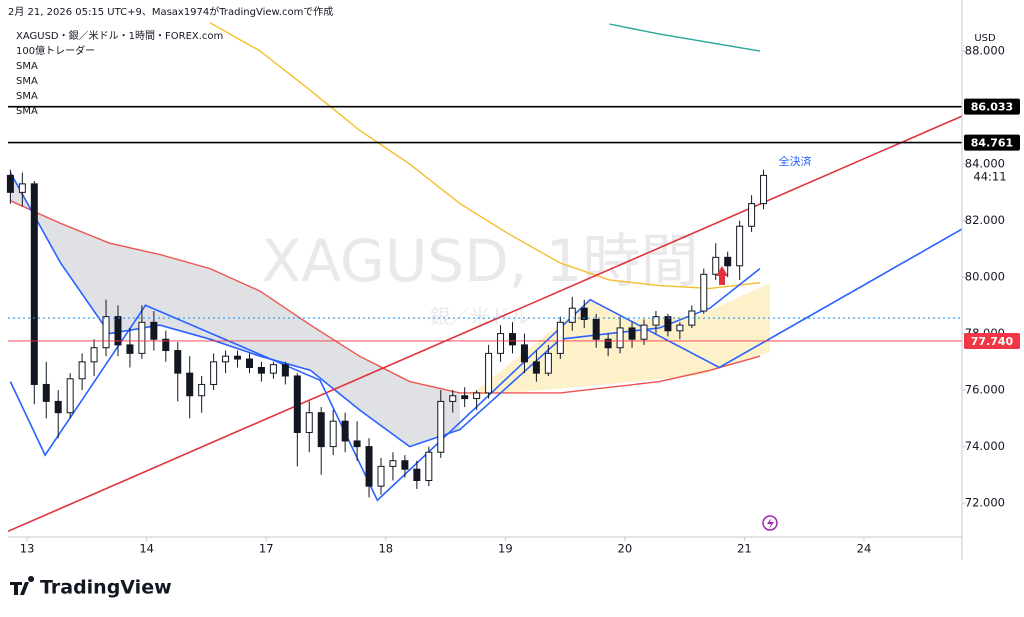 Image resolution: width=1024 pixels, height=617 pixels. What do you see at coordinates (744, 549) in the screenshot?
I see `x-tick-label: 21` at bounding box center [744, 549].